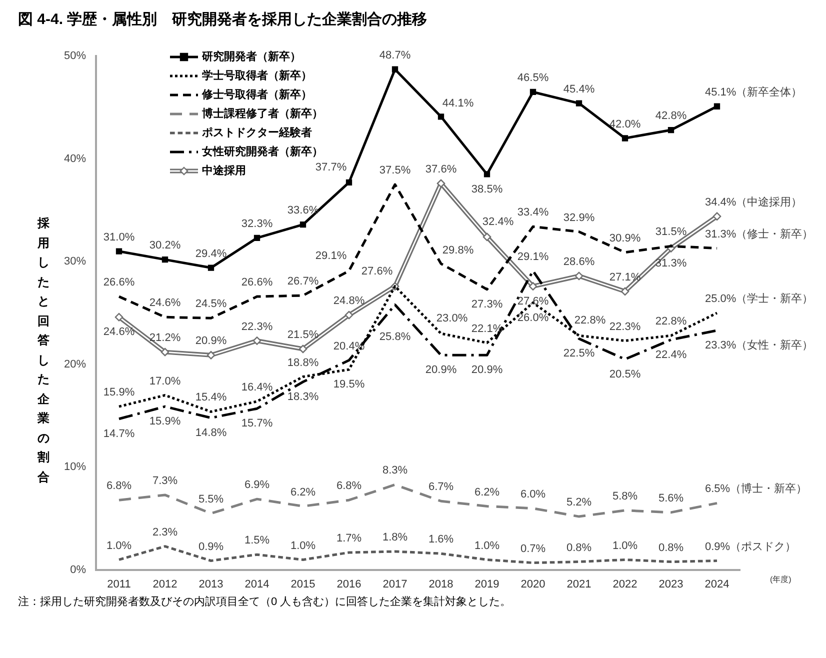 Image resolution: width=826 pixels, height=658 pixels. I want to click on legend-label: 中途採用, so click(224, 171).